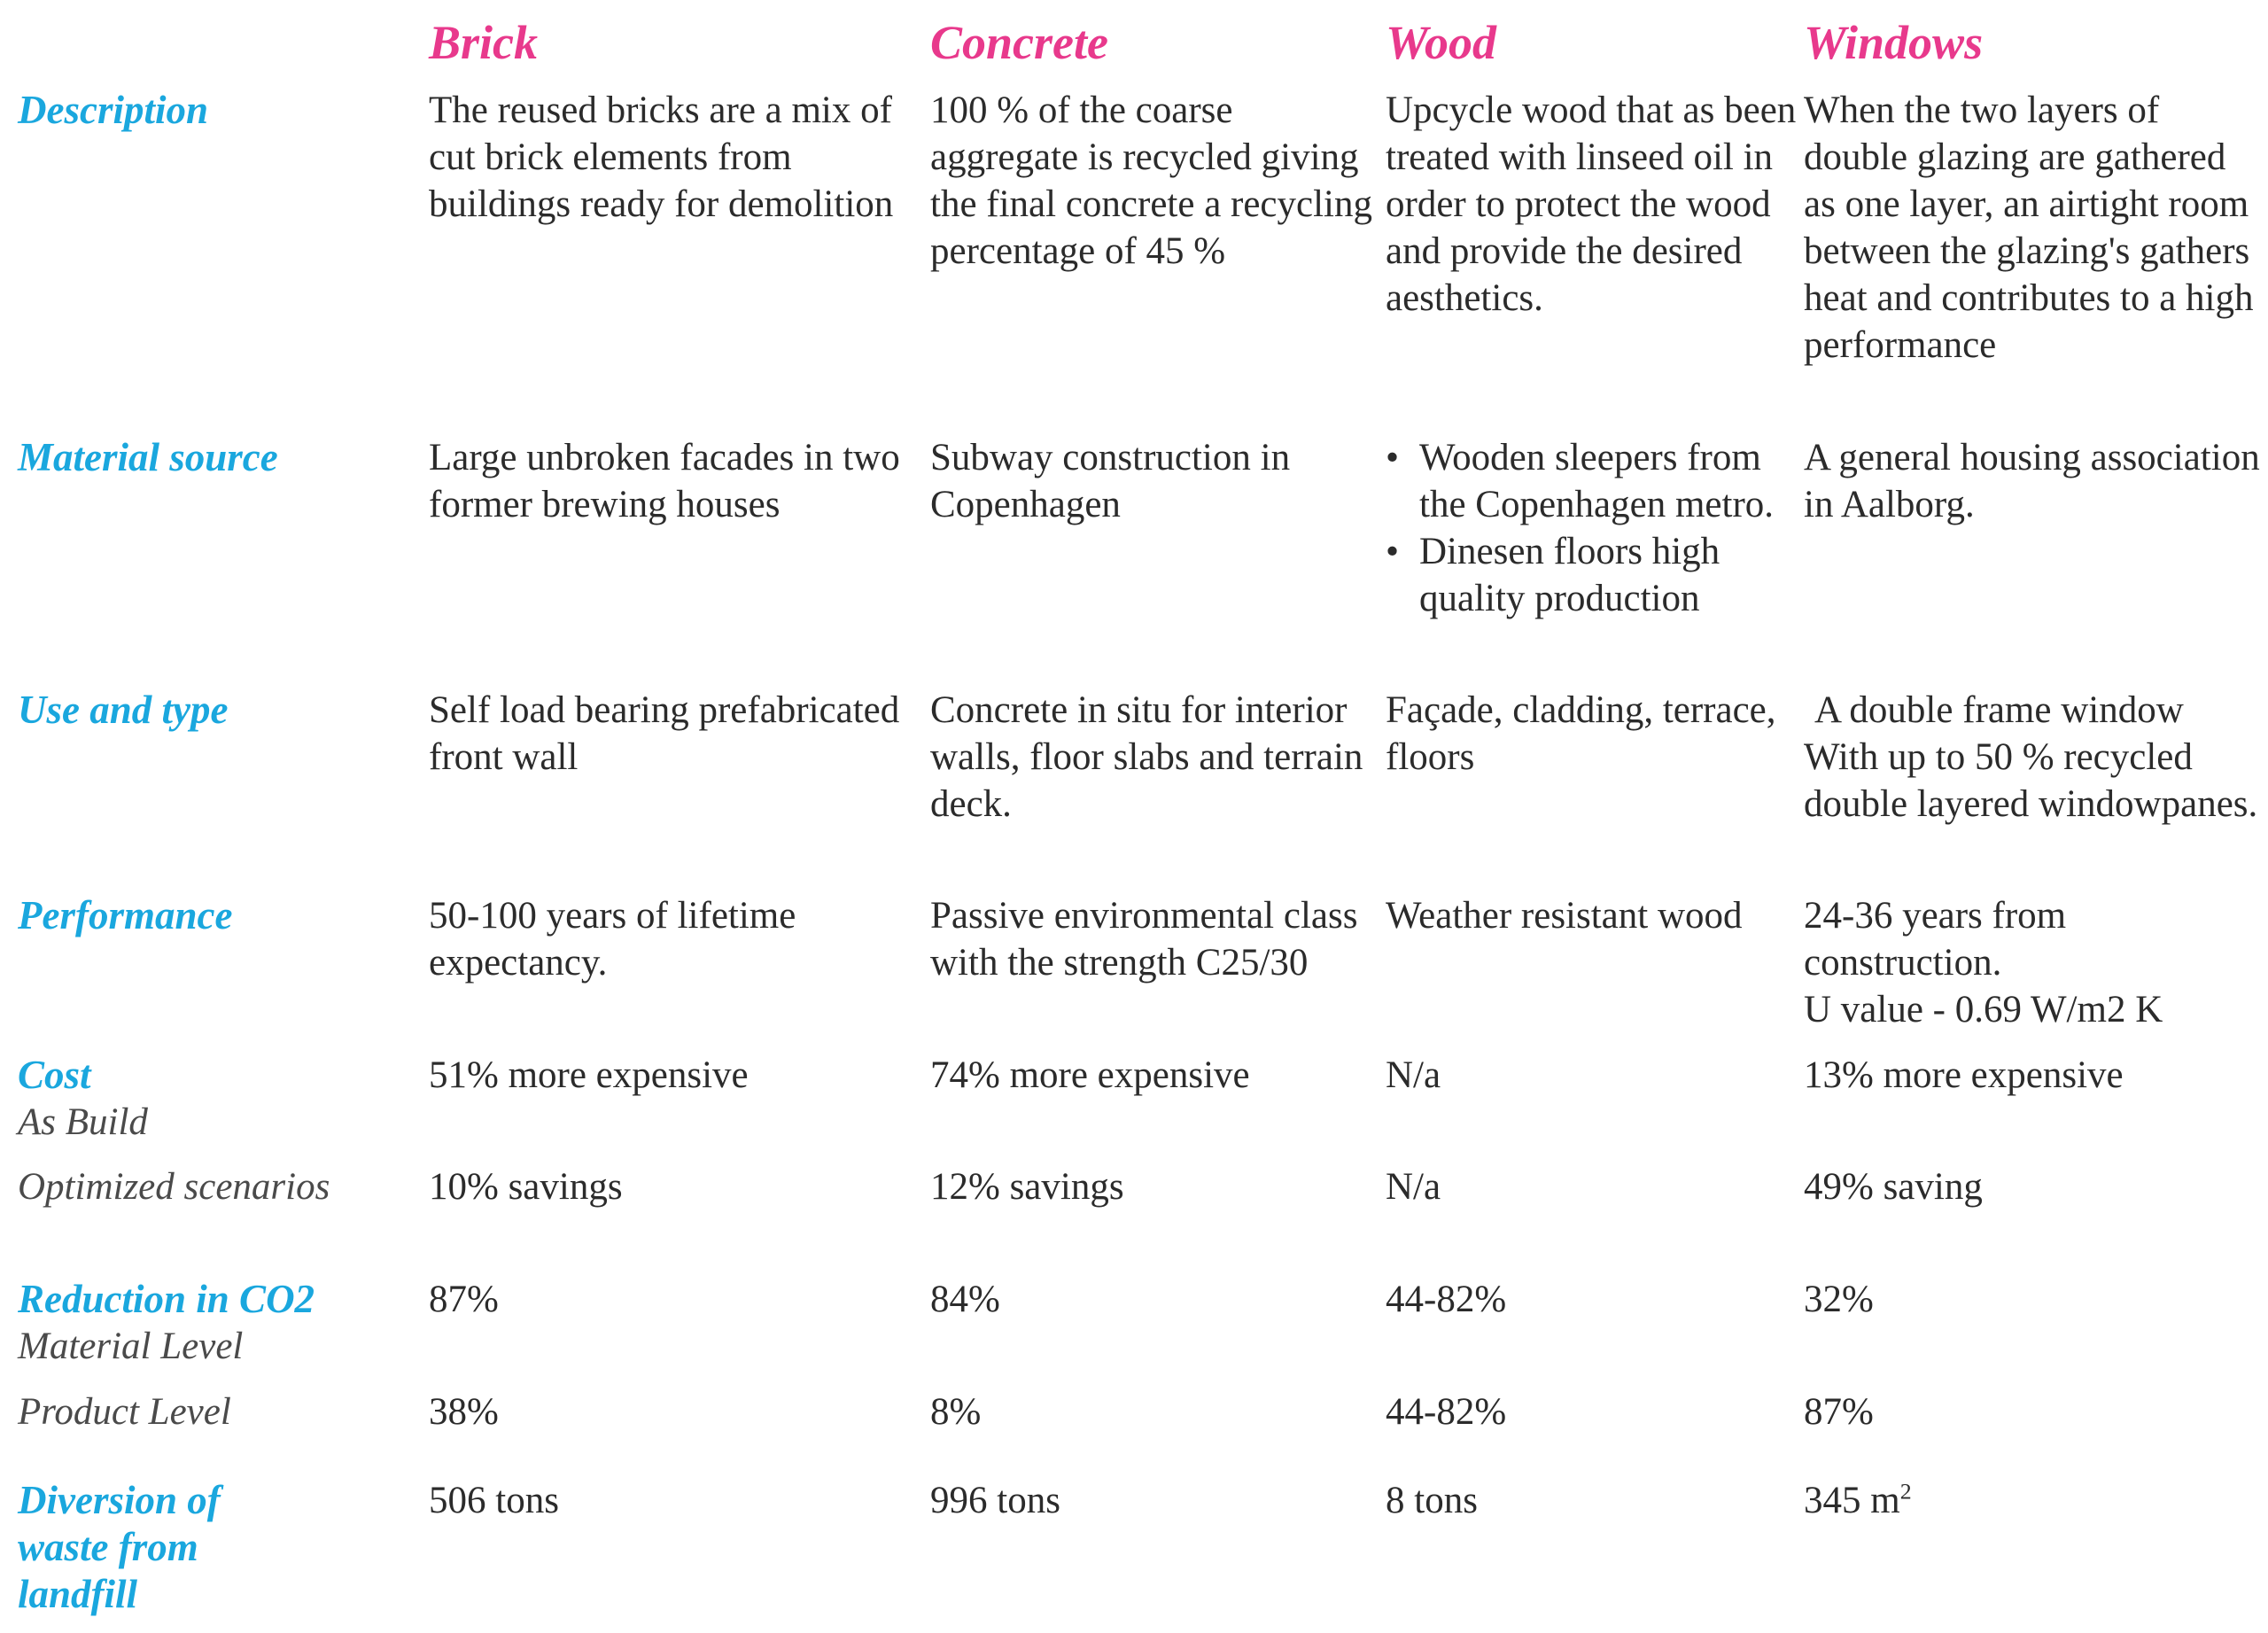 Image resolution: width=2268 pixels, height=1633 pixels. I want to click on cell-diversion-wood: 8 tons, so click(1432, 1500).